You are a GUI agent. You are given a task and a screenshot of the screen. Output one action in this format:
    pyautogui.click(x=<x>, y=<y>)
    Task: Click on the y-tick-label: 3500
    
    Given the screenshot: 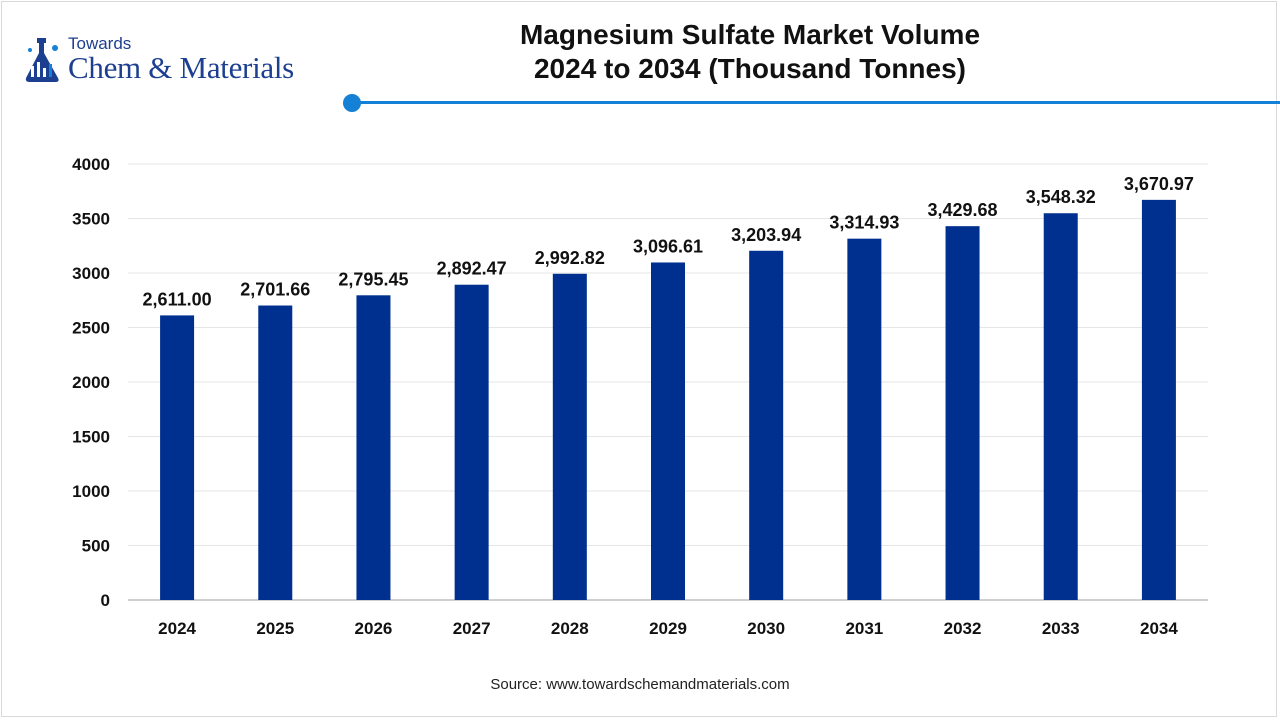 What is the action you would take?
    pyautogui.click(x=91, y=219)
    